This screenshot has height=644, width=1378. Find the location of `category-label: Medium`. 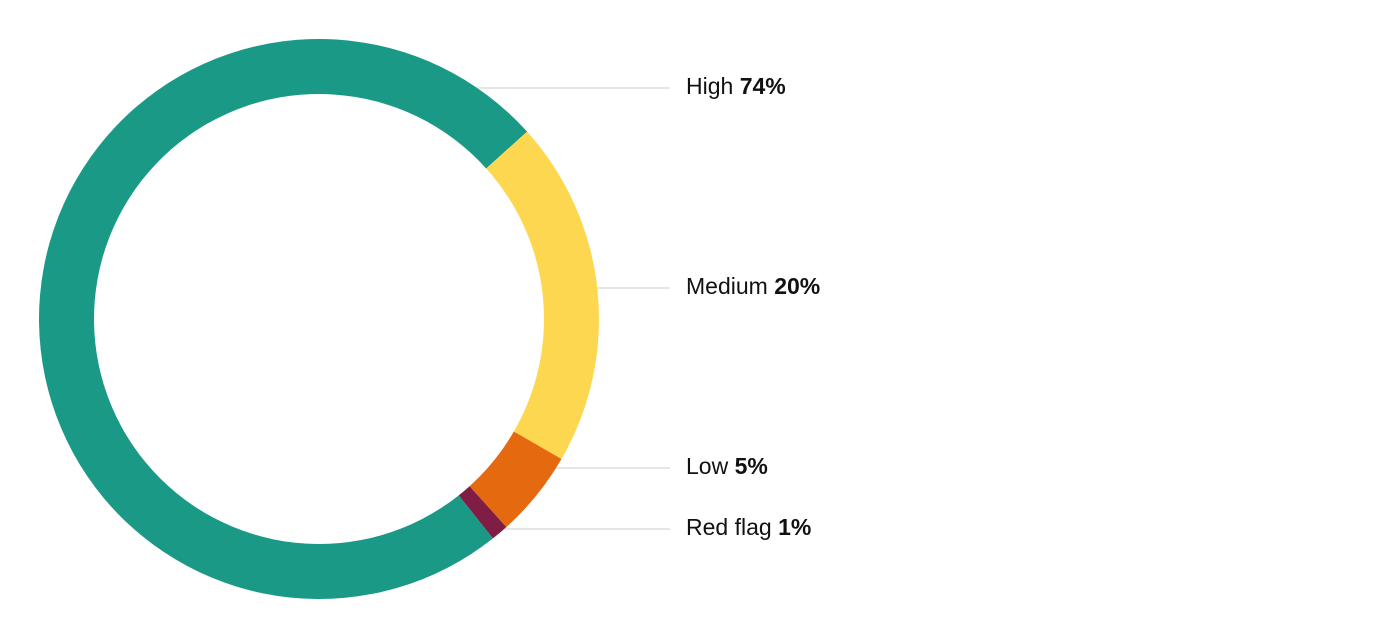

category-label: Medium is located at coordinates (727, 286).